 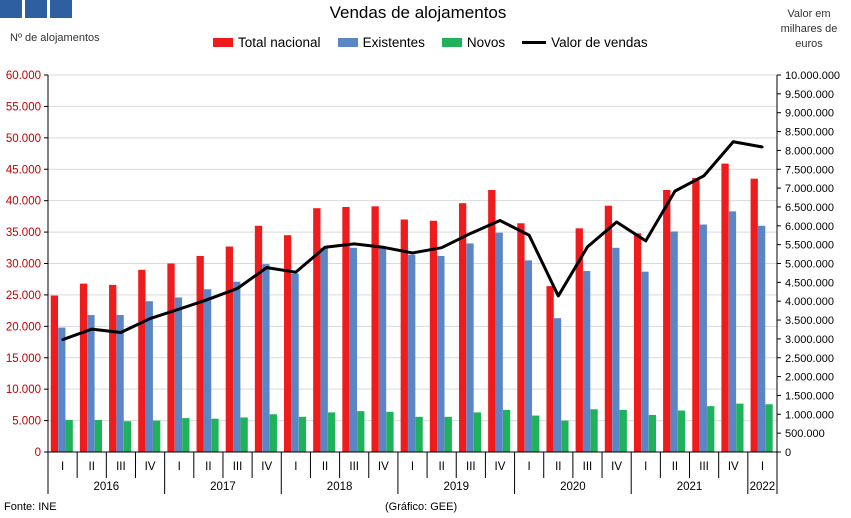 What do you see at coordinates (107, 487) in the screenshot?
I see `year-label: 2016` at bounding box center [107, 487].